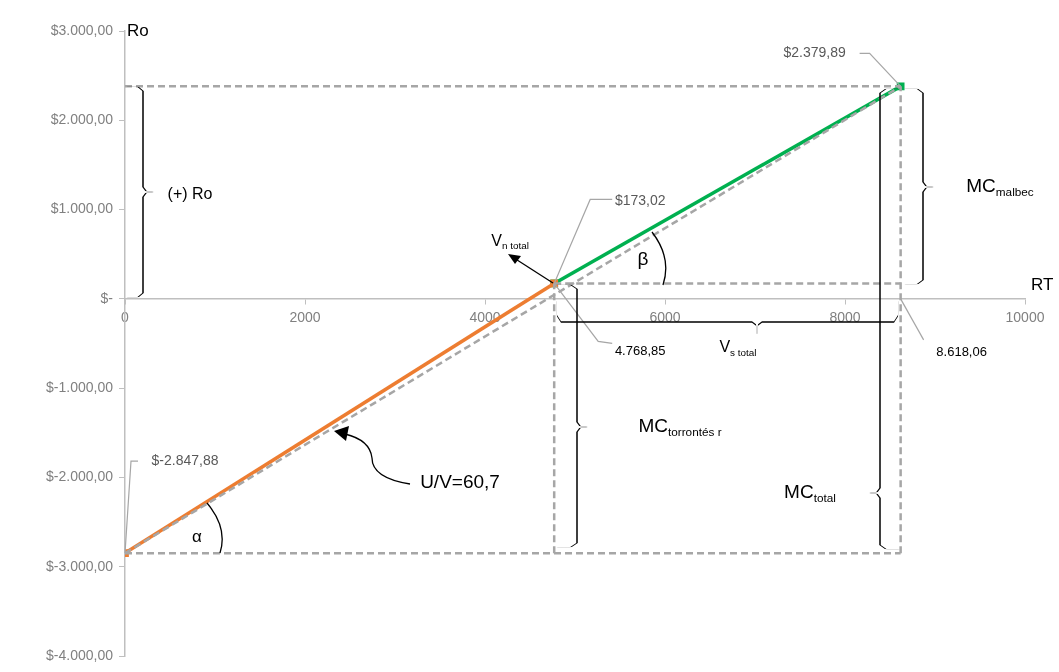 The image size is (1059, 672). Describe the element at coordinates (814, 52) in the screenshot. I see `annotation: $2.379,89` at that location.